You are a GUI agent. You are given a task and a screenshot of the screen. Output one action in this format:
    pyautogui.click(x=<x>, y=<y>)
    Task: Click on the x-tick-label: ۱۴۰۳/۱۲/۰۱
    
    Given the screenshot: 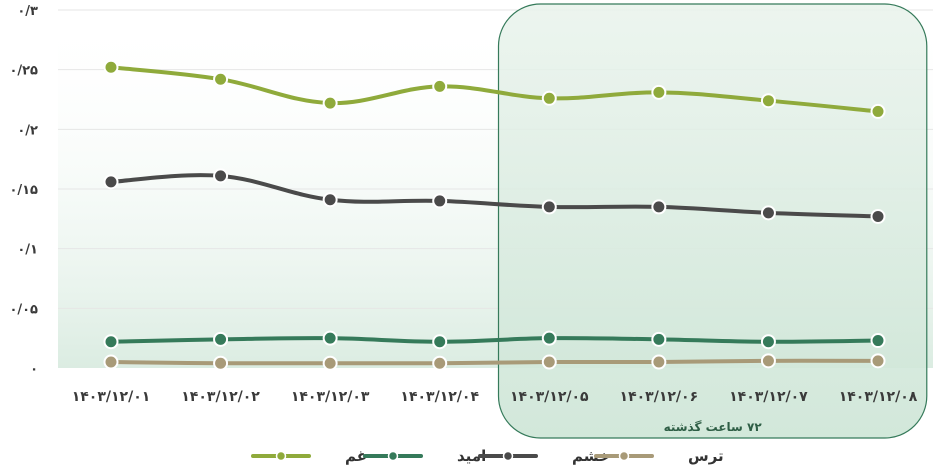 What is the action you would take?
    pyautogui.click(x=111, y=397)
    